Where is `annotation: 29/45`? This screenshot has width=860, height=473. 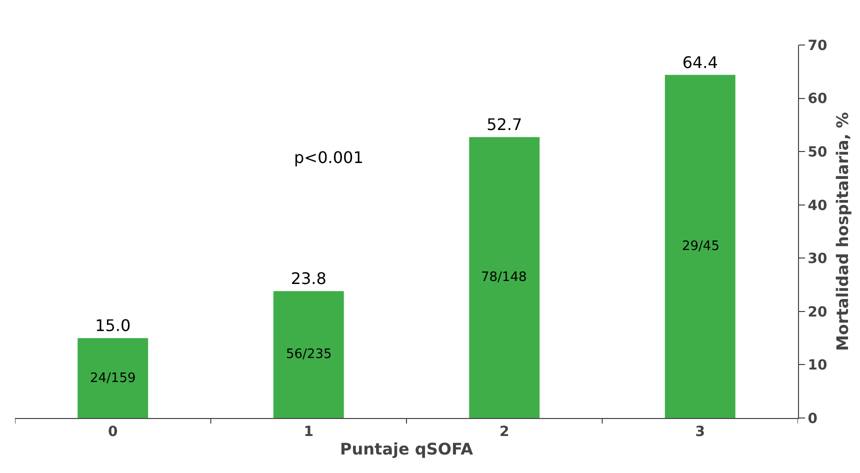 annotation: 29/45 is located at coordinates (701, 246).